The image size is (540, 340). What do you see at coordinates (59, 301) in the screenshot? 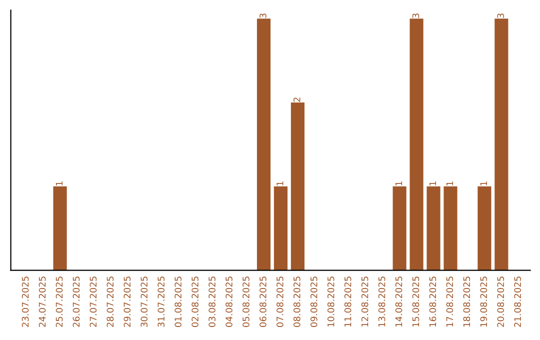
I see `x-tick-label: 25.07.2025` at bounding box center [59, 301].